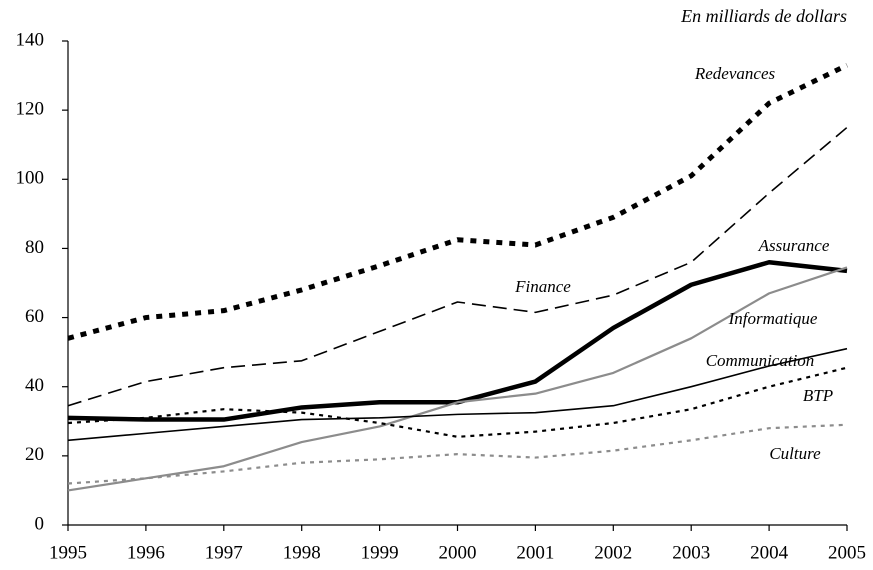 The height and width of the screenshot is (570, 873). Describe the element at coordinates (224, 552) in the screenshot. I see `x-tick-label: 1997` at that location.